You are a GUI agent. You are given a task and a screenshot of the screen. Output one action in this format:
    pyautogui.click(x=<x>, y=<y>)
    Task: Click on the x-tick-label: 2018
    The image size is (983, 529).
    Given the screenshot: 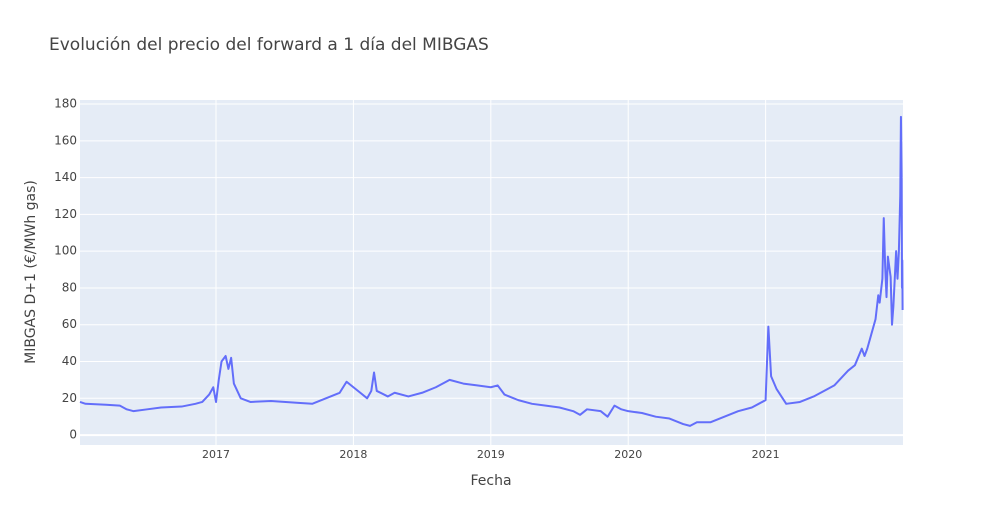 What is the action you would take?
    pyautogui.click(x=353, y=454)
    